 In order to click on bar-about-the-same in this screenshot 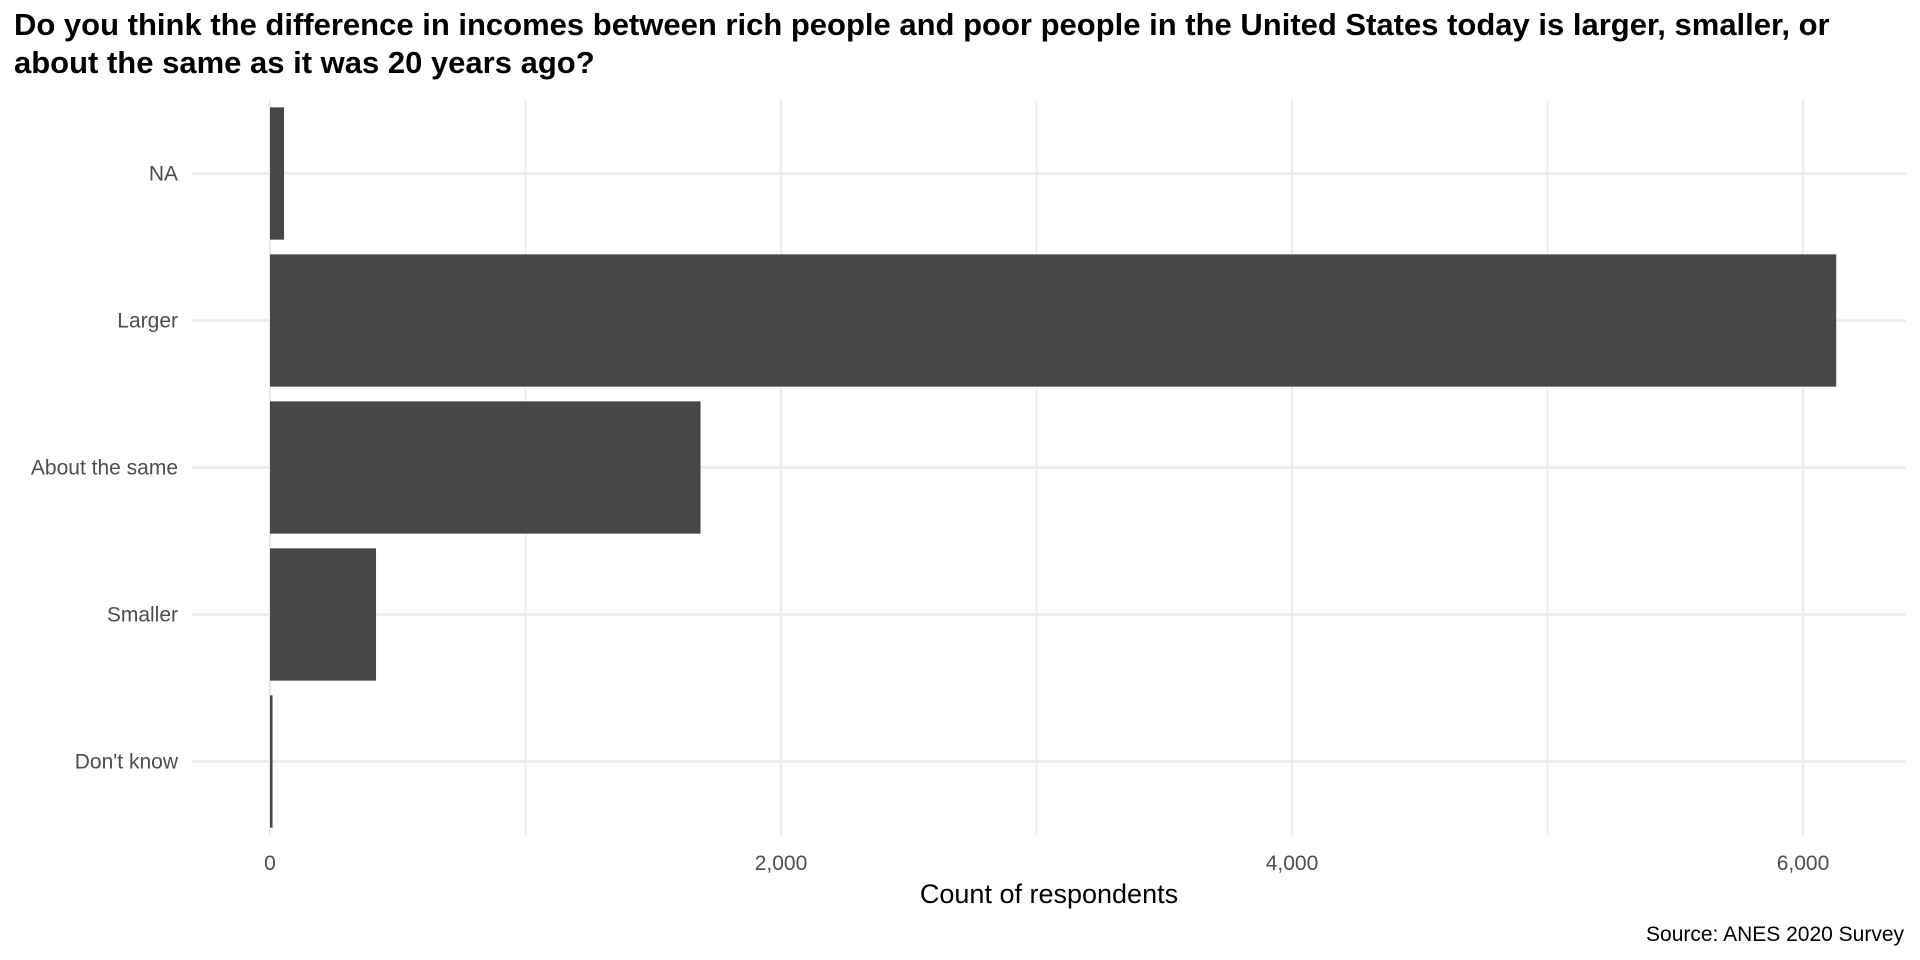, I will do `click(485, 467)`.